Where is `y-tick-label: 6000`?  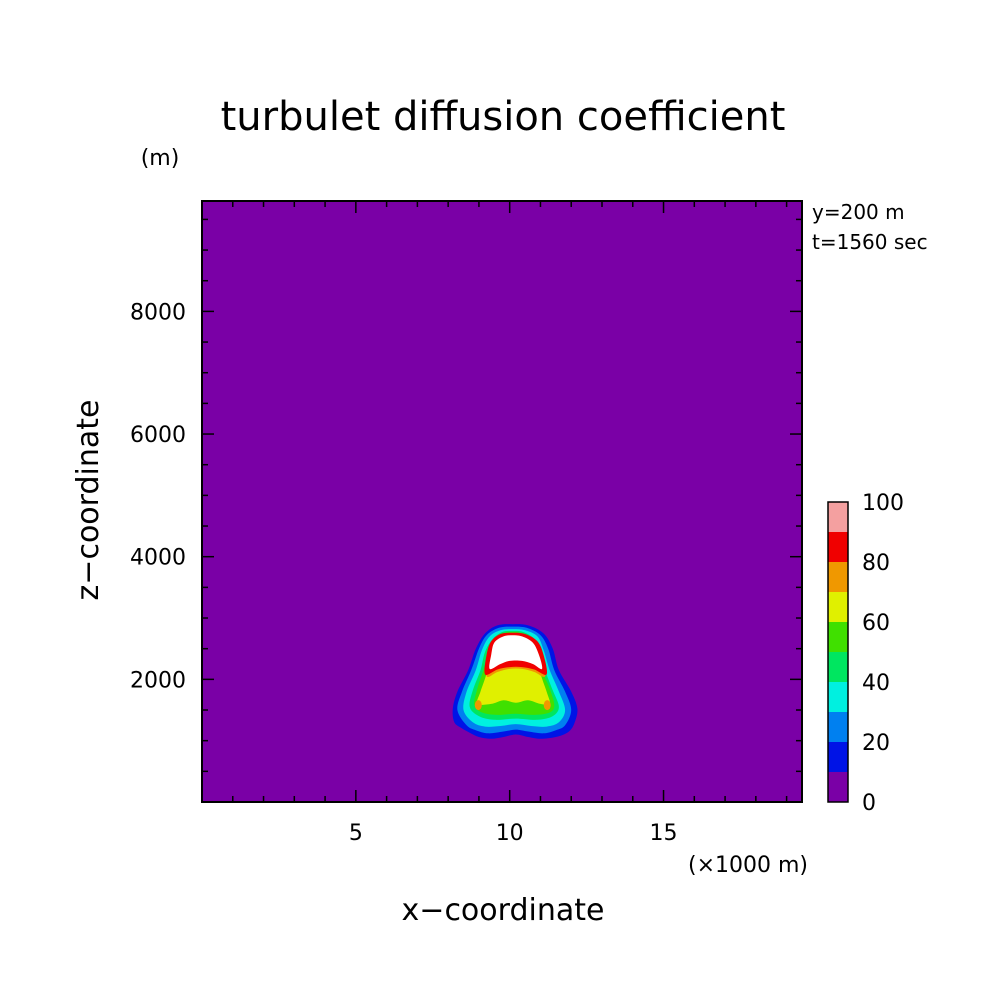 y-tick-label: 6000 is located at coordinates (158, 435).